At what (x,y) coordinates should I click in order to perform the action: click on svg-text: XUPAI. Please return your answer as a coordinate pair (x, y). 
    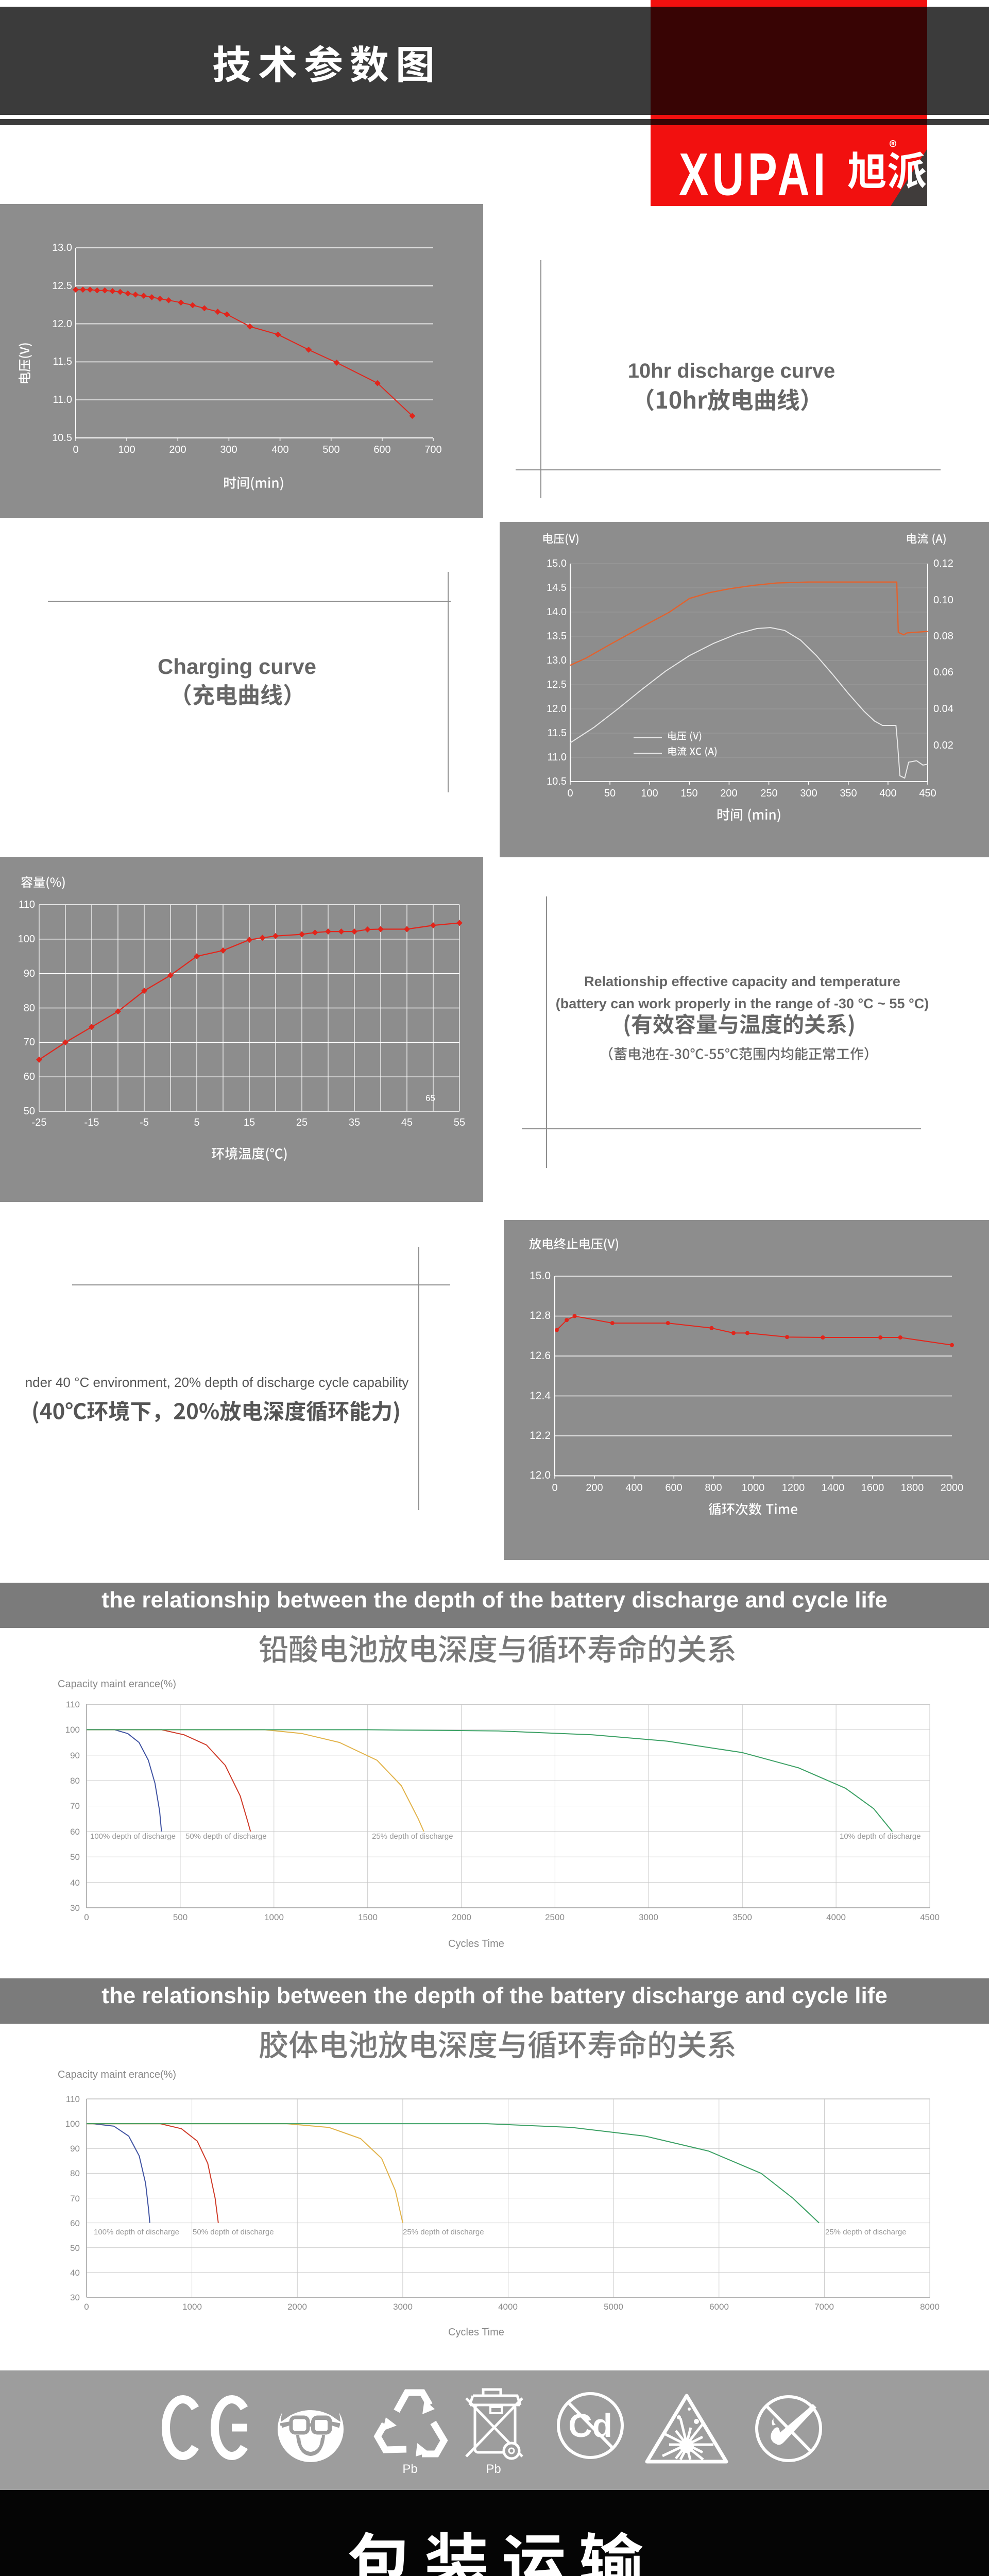
    Looking at the image, I should click on (754, 174).